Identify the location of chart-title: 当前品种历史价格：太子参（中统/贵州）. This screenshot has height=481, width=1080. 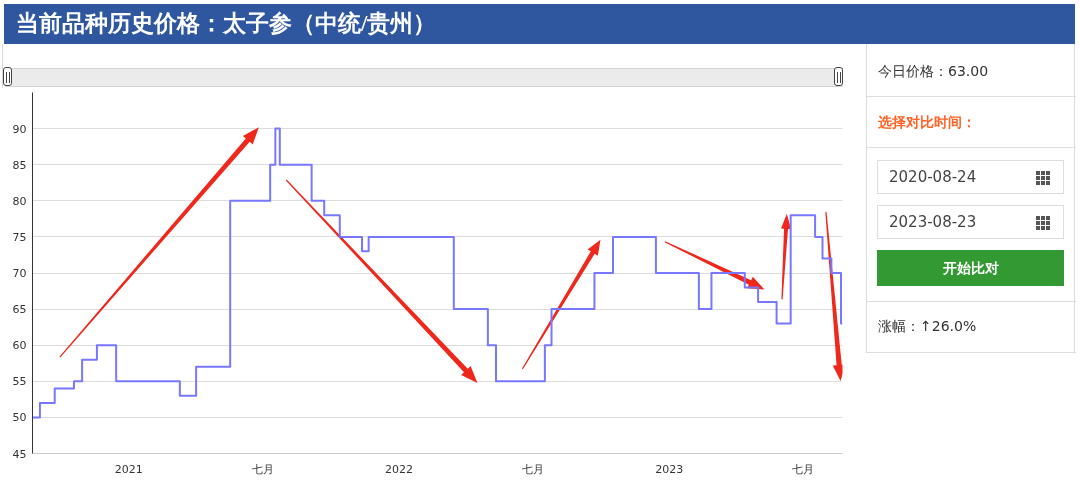
(539, 24).